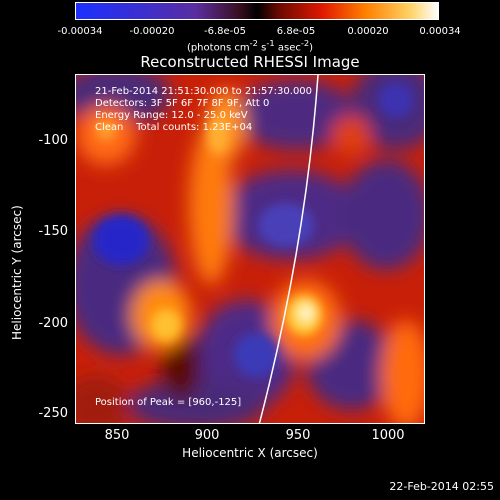 The image size is (500, 500). What do you see at coordinates (174, 127) in the screenshot?
I see `info-method-counts: Clean Total counts: 1.23E+04` at bounding box center [174, 127].